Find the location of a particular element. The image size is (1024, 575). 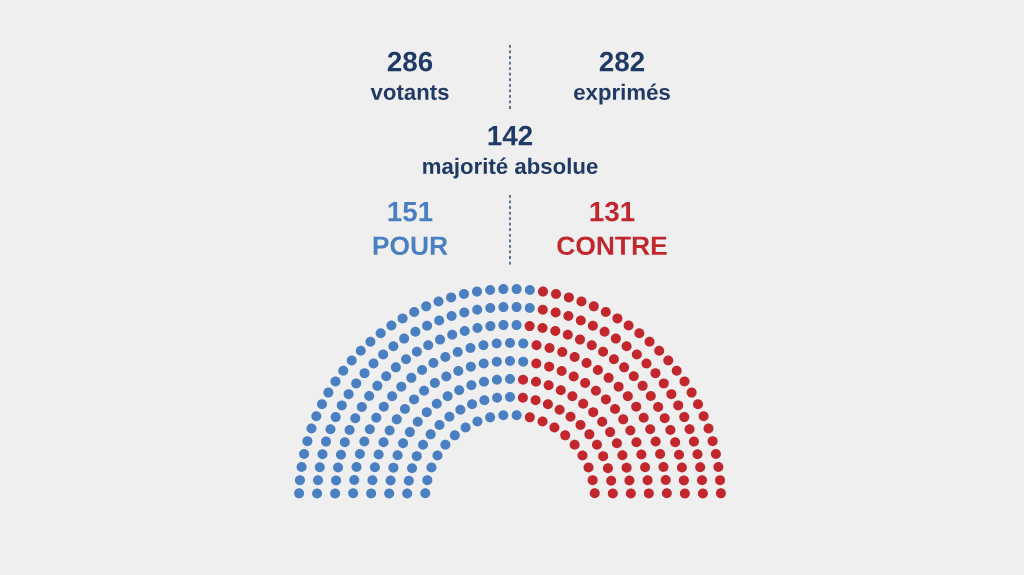

text: 282 exprimés is located at coordinates (622, 78).